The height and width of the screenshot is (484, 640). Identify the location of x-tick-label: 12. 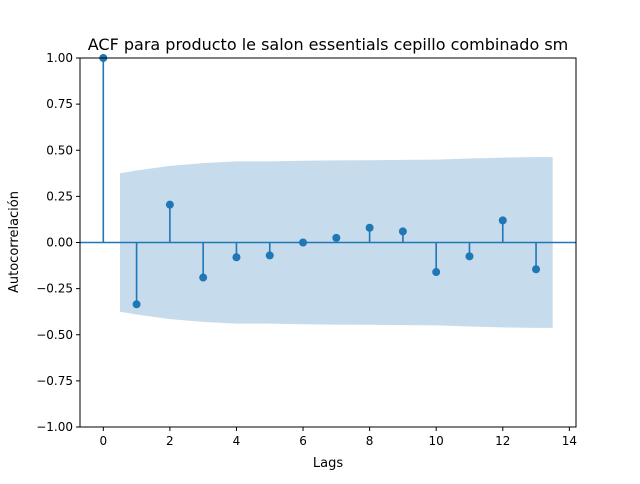
(502, 441).